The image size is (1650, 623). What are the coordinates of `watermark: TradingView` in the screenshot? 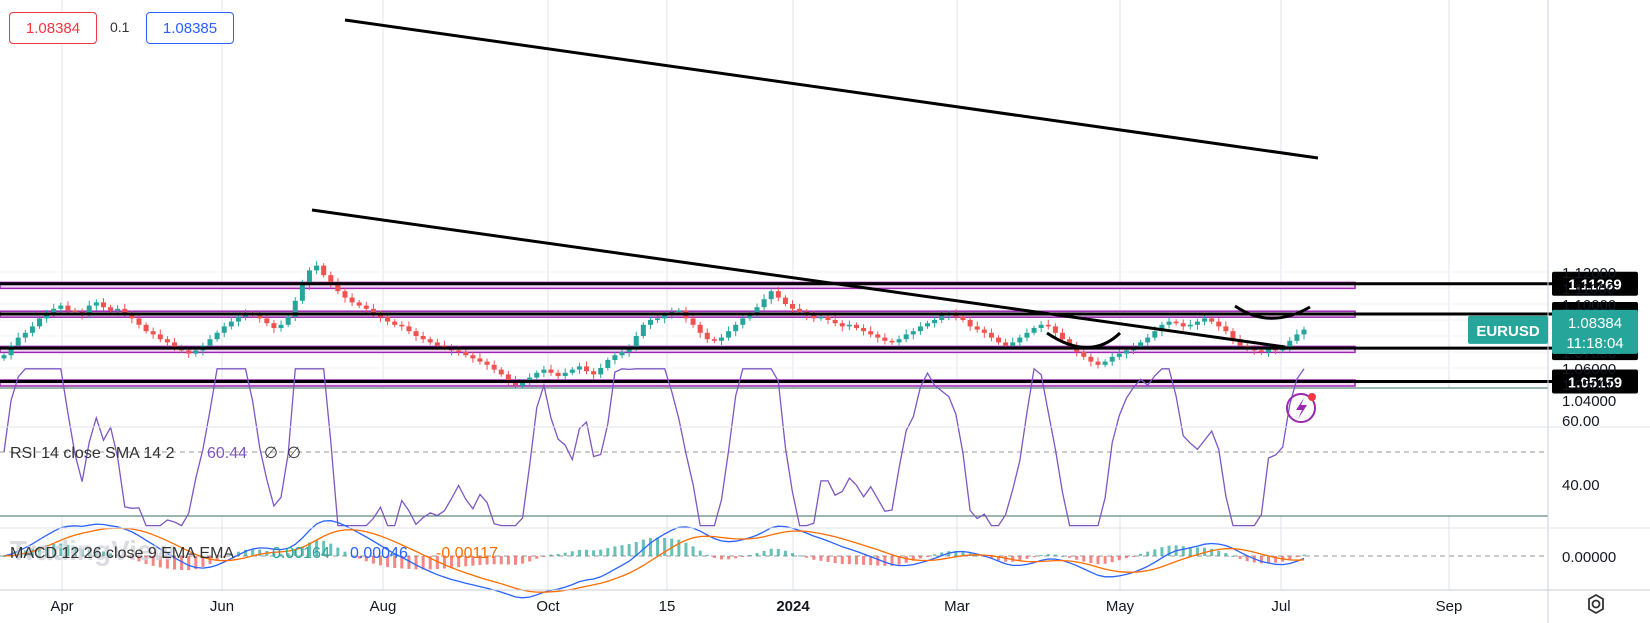 It's located at (92, 550).